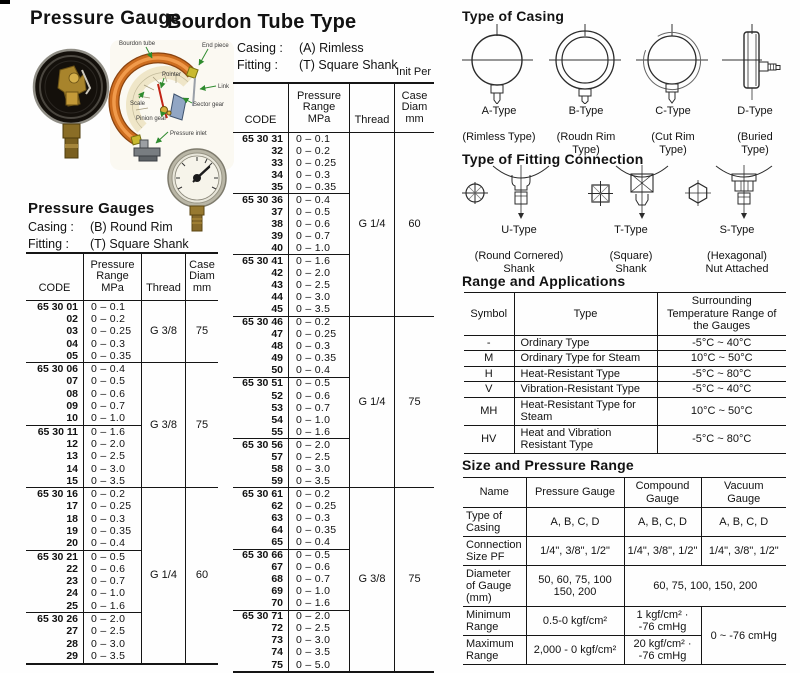 Image resolution: width=800 pixels, height=673 pixels. What do you see at coordinates (55, 594) in the screenshot?
I see `code-cell: 24` at bounding box center [55, 594].